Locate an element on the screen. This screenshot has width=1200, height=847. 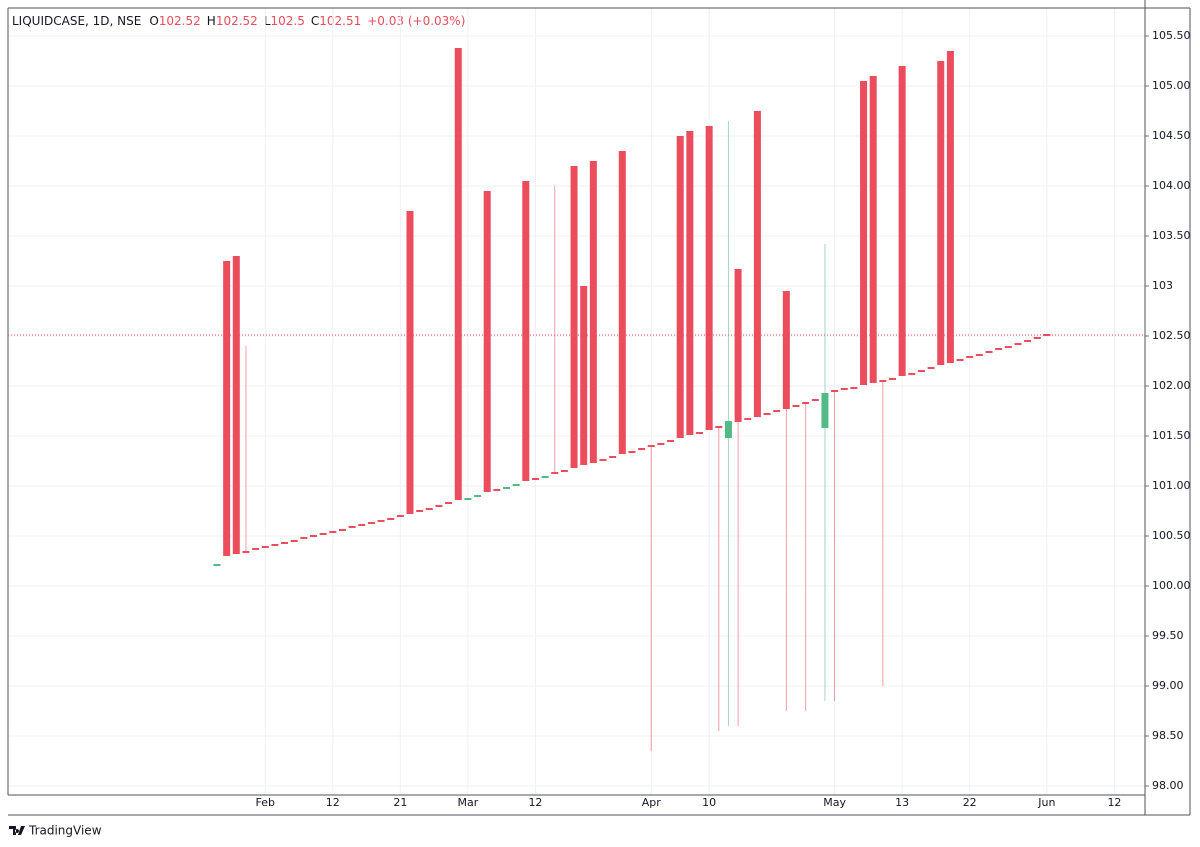
x-tick-label: May is located at coordinates (834, 802).